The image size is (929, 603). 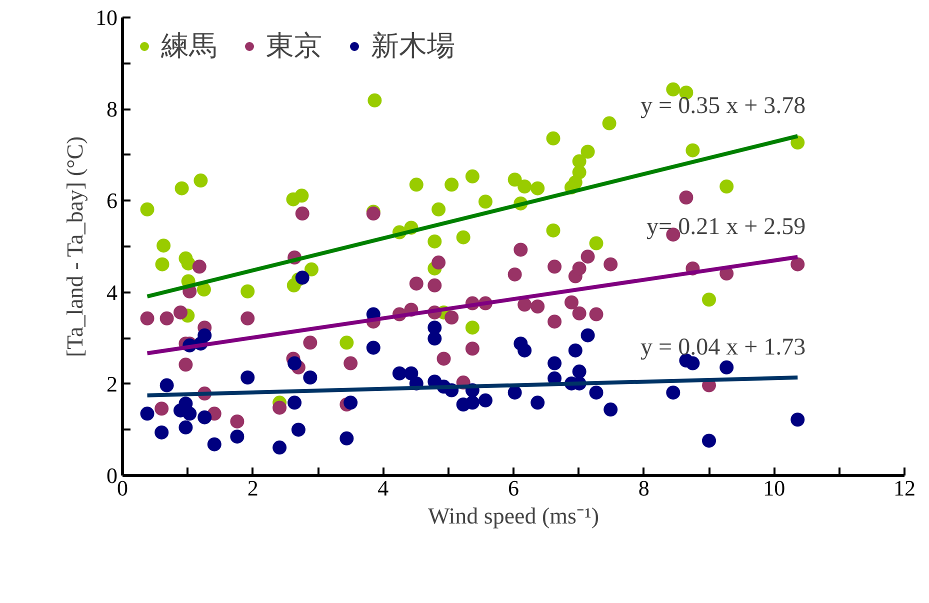 I want to click on y-tick-label: 8, so click(x=112, y=109).